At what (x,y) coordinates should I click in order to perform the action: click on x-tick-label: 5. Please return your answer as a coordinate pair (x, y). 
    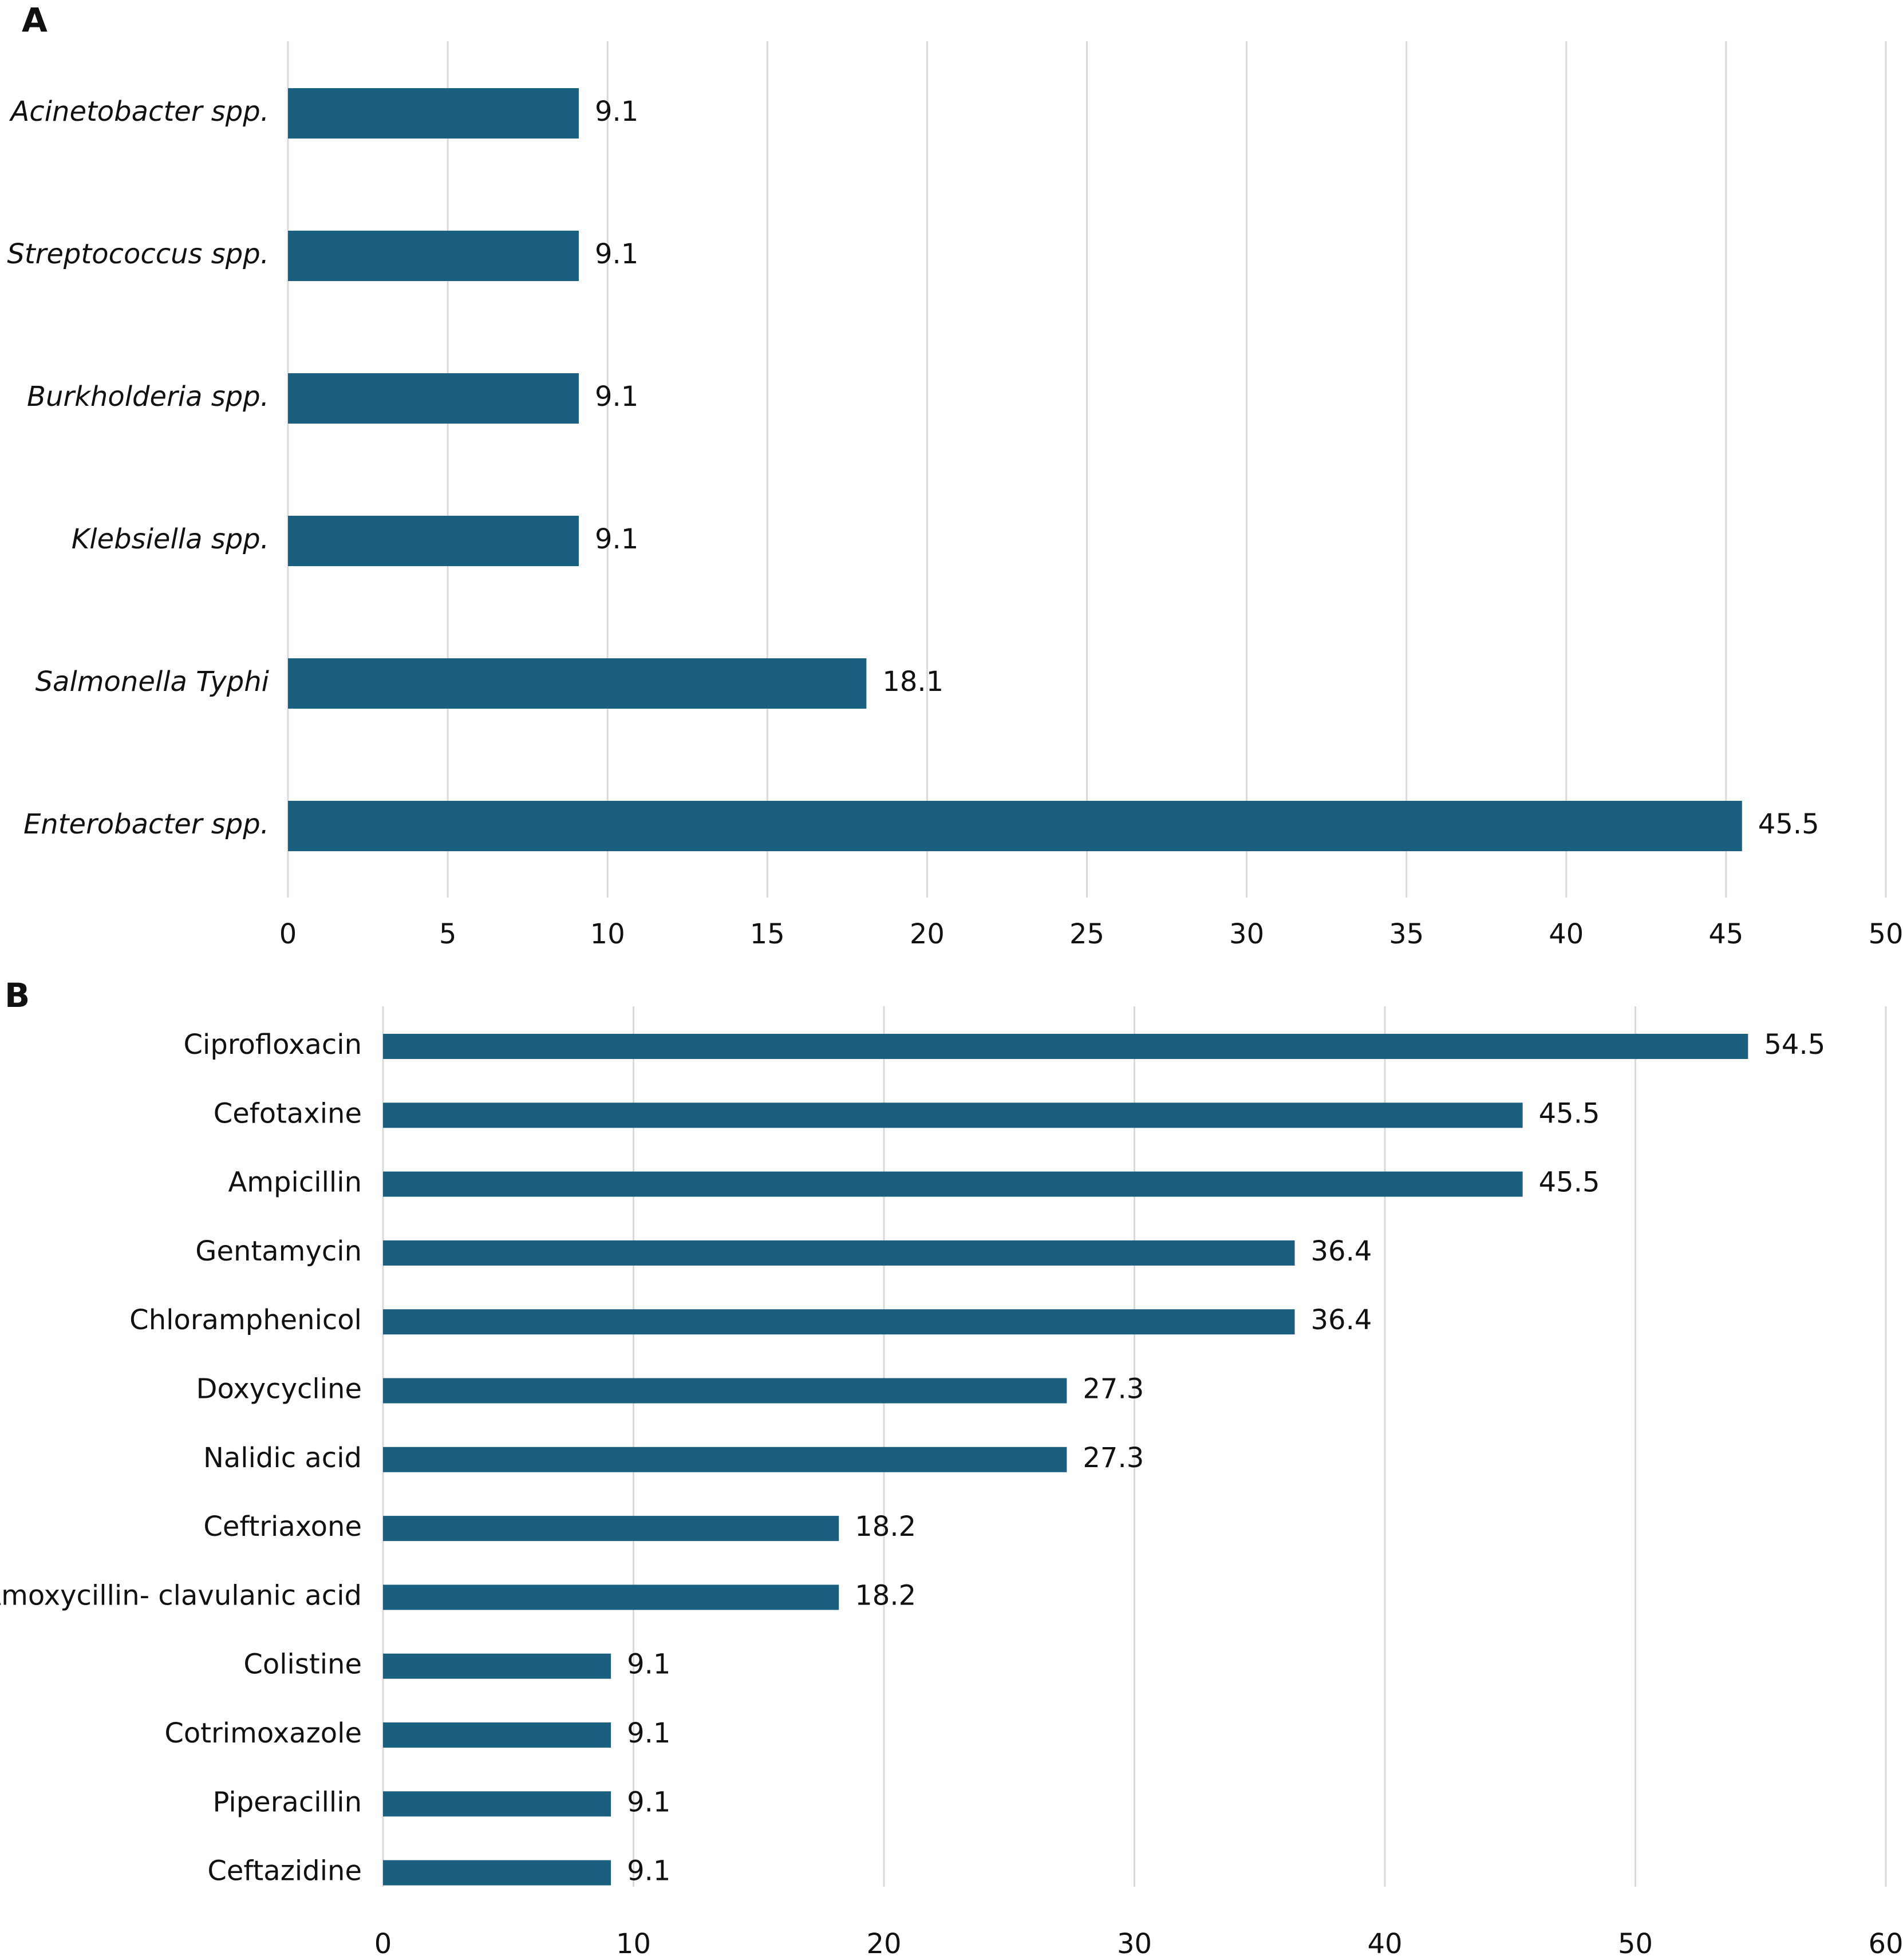
    Looking at the image, I should click on (448, 934).